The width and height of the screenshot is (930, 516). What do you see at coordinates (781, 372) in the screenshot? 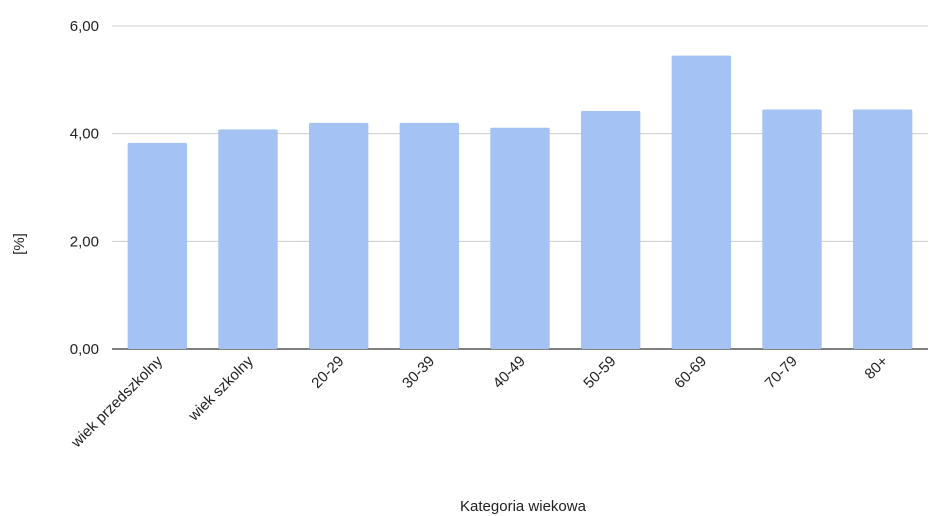
I see `x-tick-label: 70-79` at bounding box center [781, 372].